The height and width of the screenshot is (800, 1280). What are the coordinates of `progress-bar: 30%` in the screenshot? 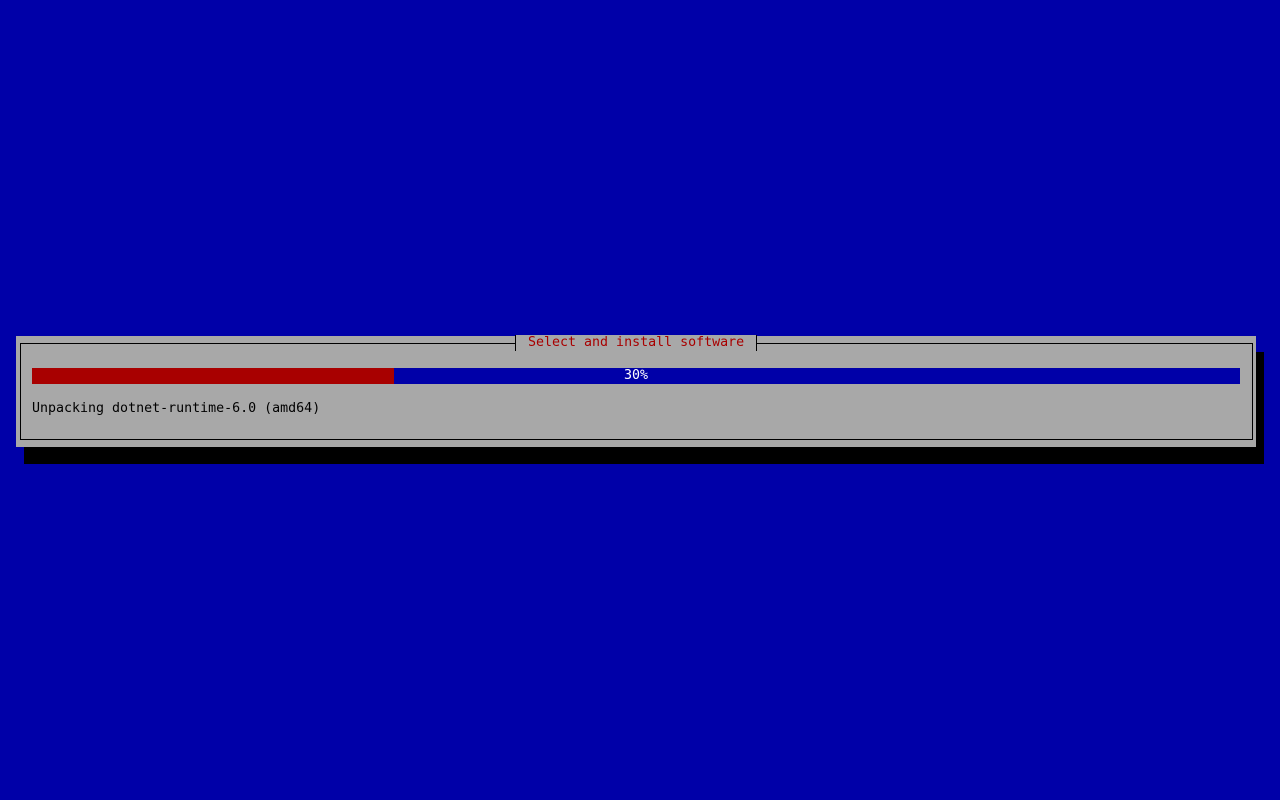 It's located at (636, 376).